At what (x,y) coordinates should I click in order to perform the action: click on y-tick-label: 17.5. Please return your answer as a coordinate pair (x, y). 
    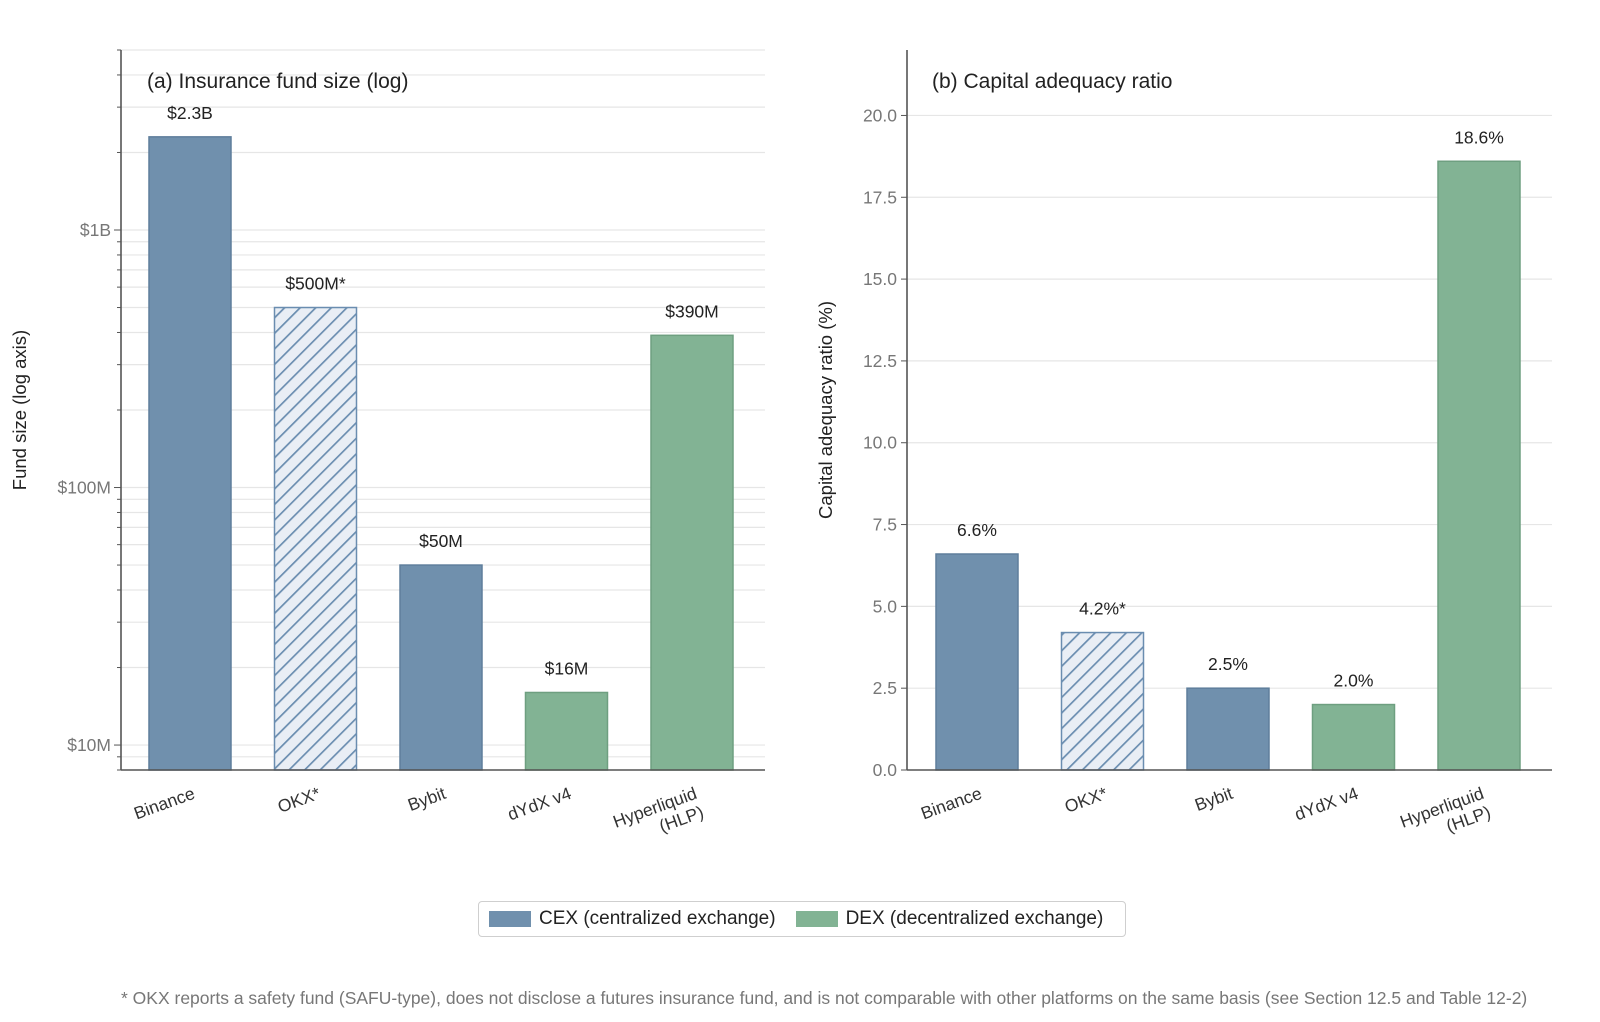
    Looking at the image, I should click on (880, 197).